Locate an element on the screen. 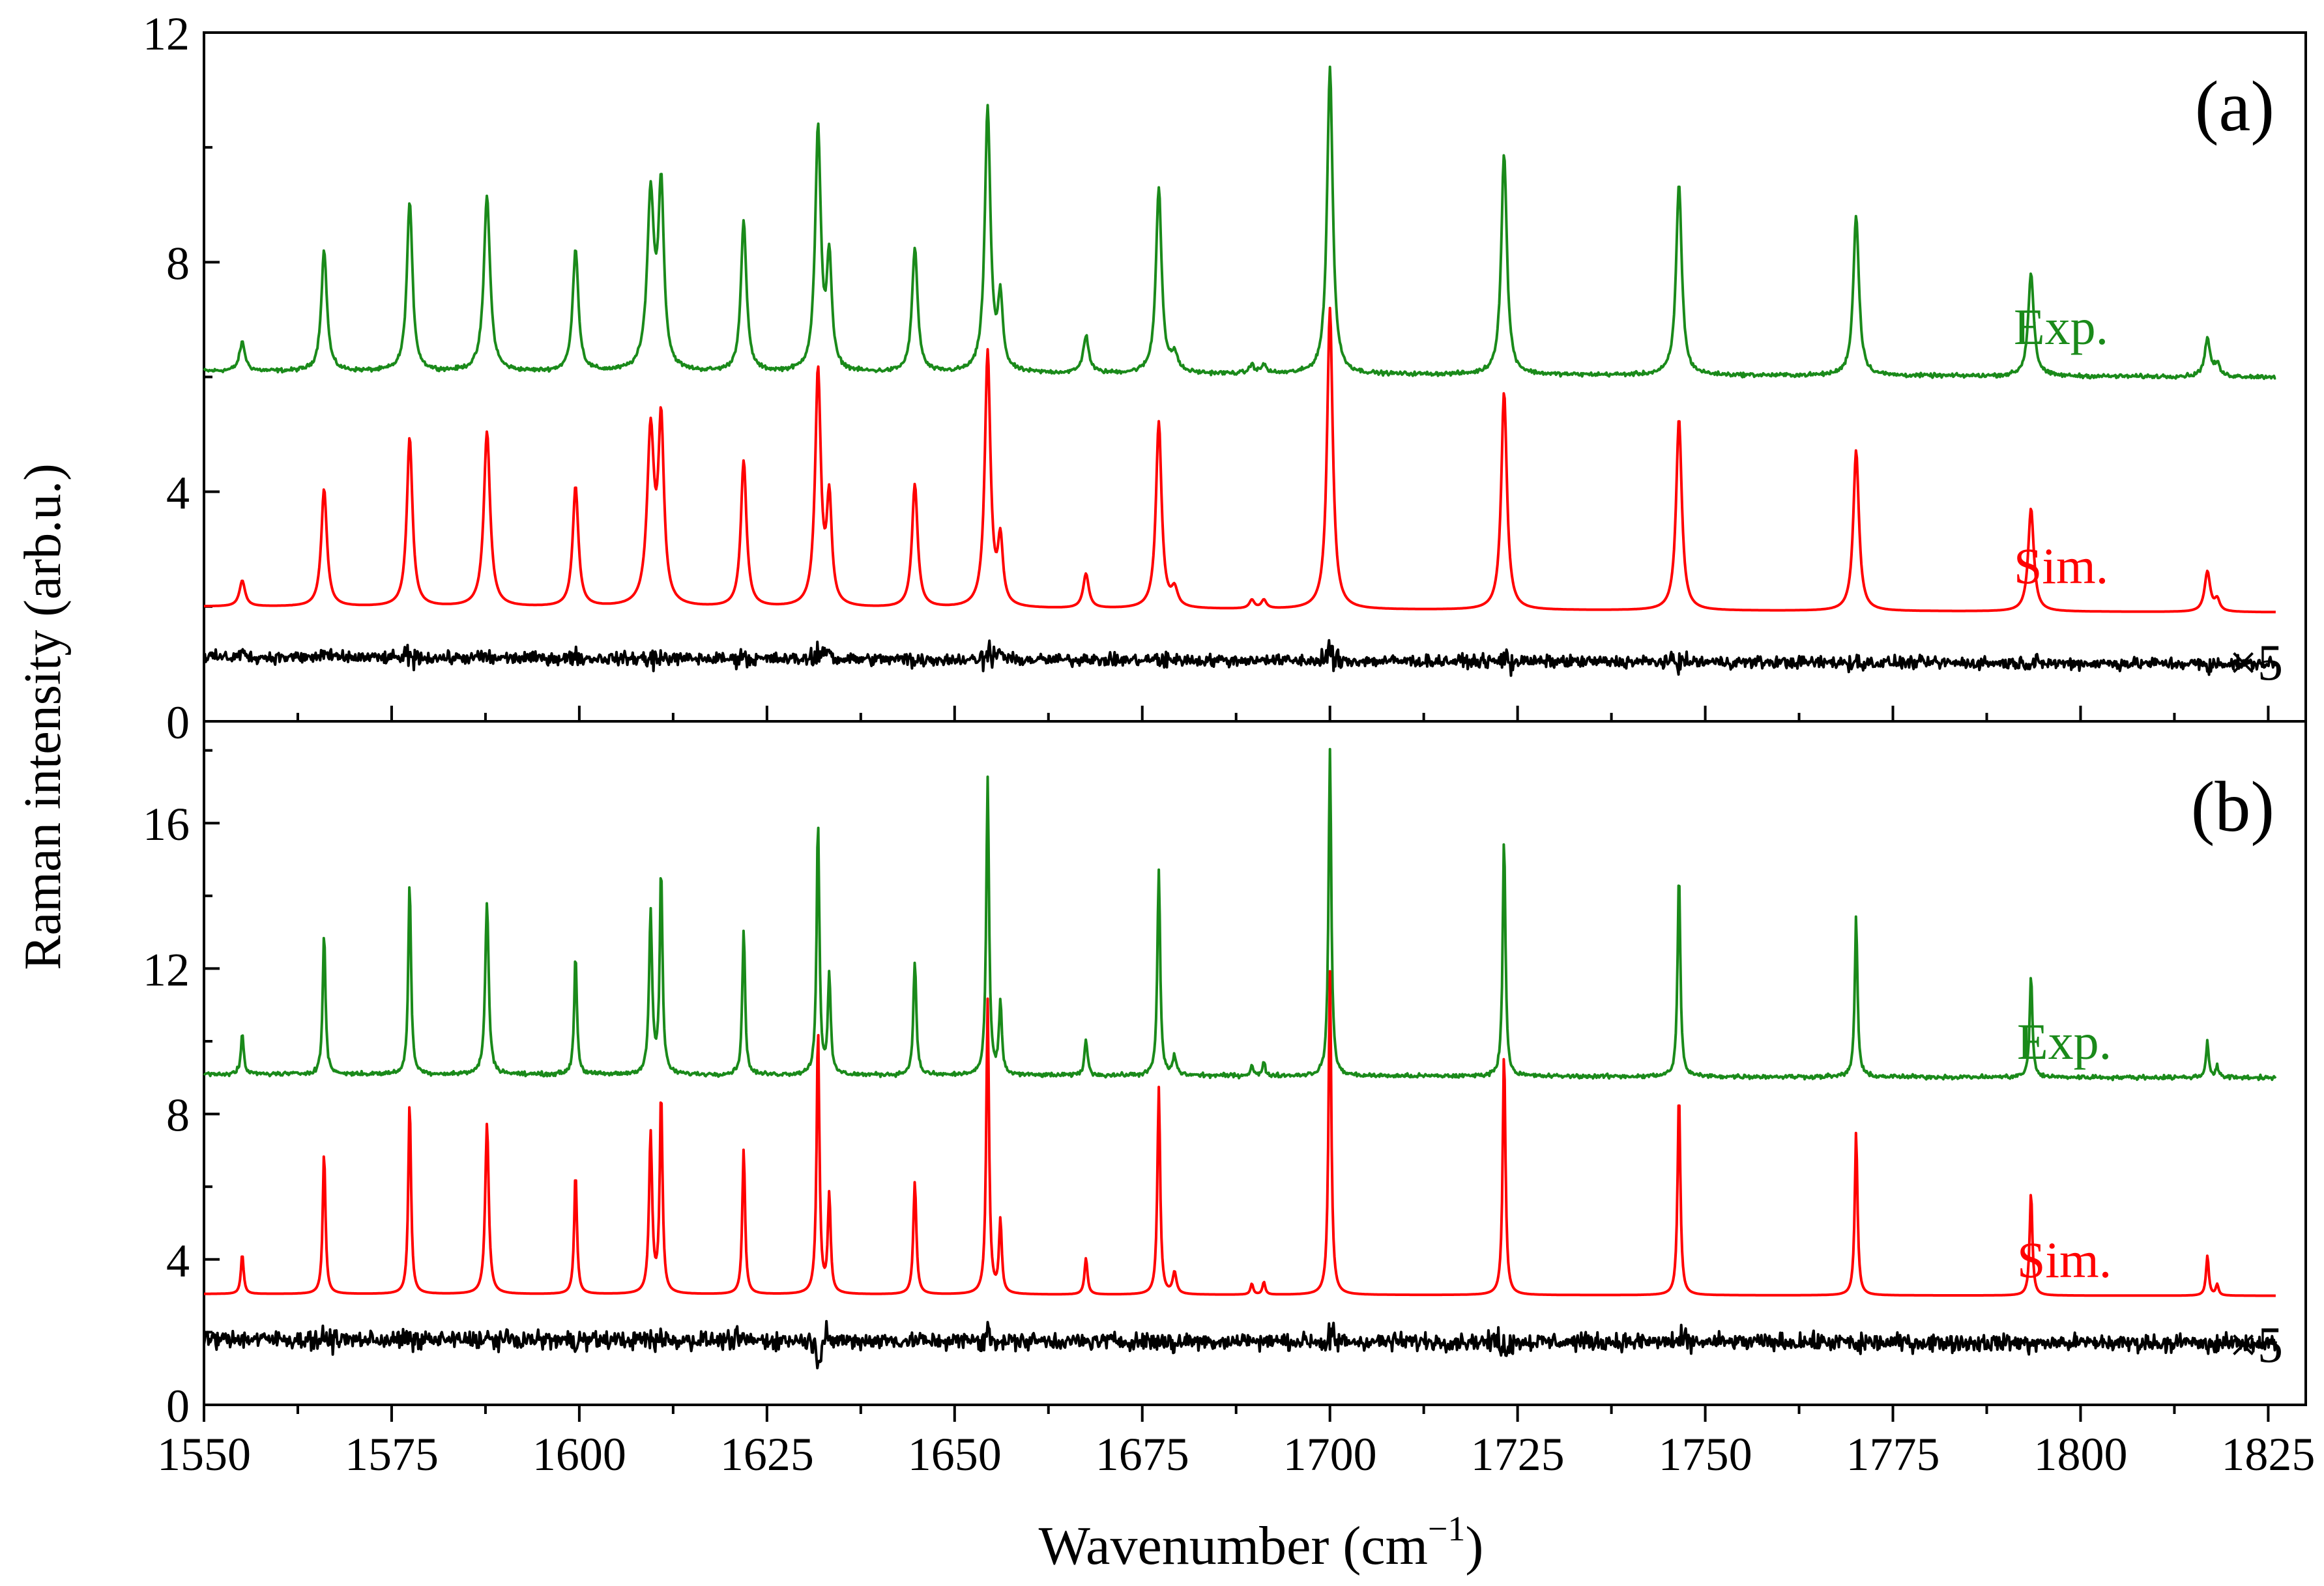  panel-a-ytick-label: 0 is located at coordinates (178, 723).